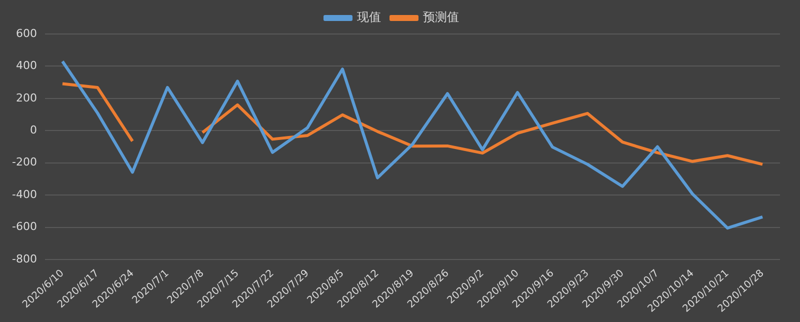 This screenshot has height=322, width=800. I want to click on y-tick-label: 600, so click(26, 33).